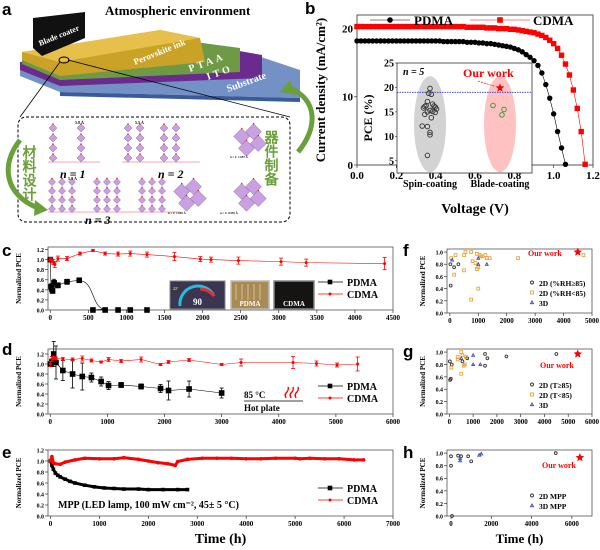  I want to click on y-tick-label: 0.8, so click(40, 375).